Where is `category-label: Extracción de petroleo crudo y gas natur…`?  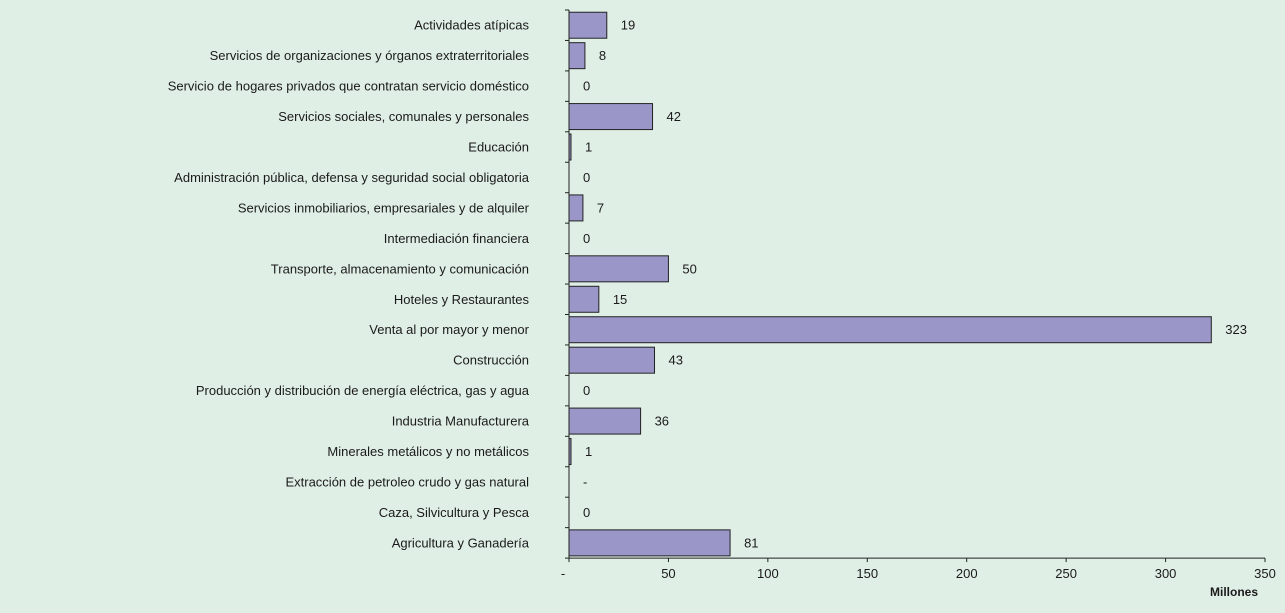
category-label: Extracción de petroleo crudo y gas natur… is located at coordinates (407, 481).